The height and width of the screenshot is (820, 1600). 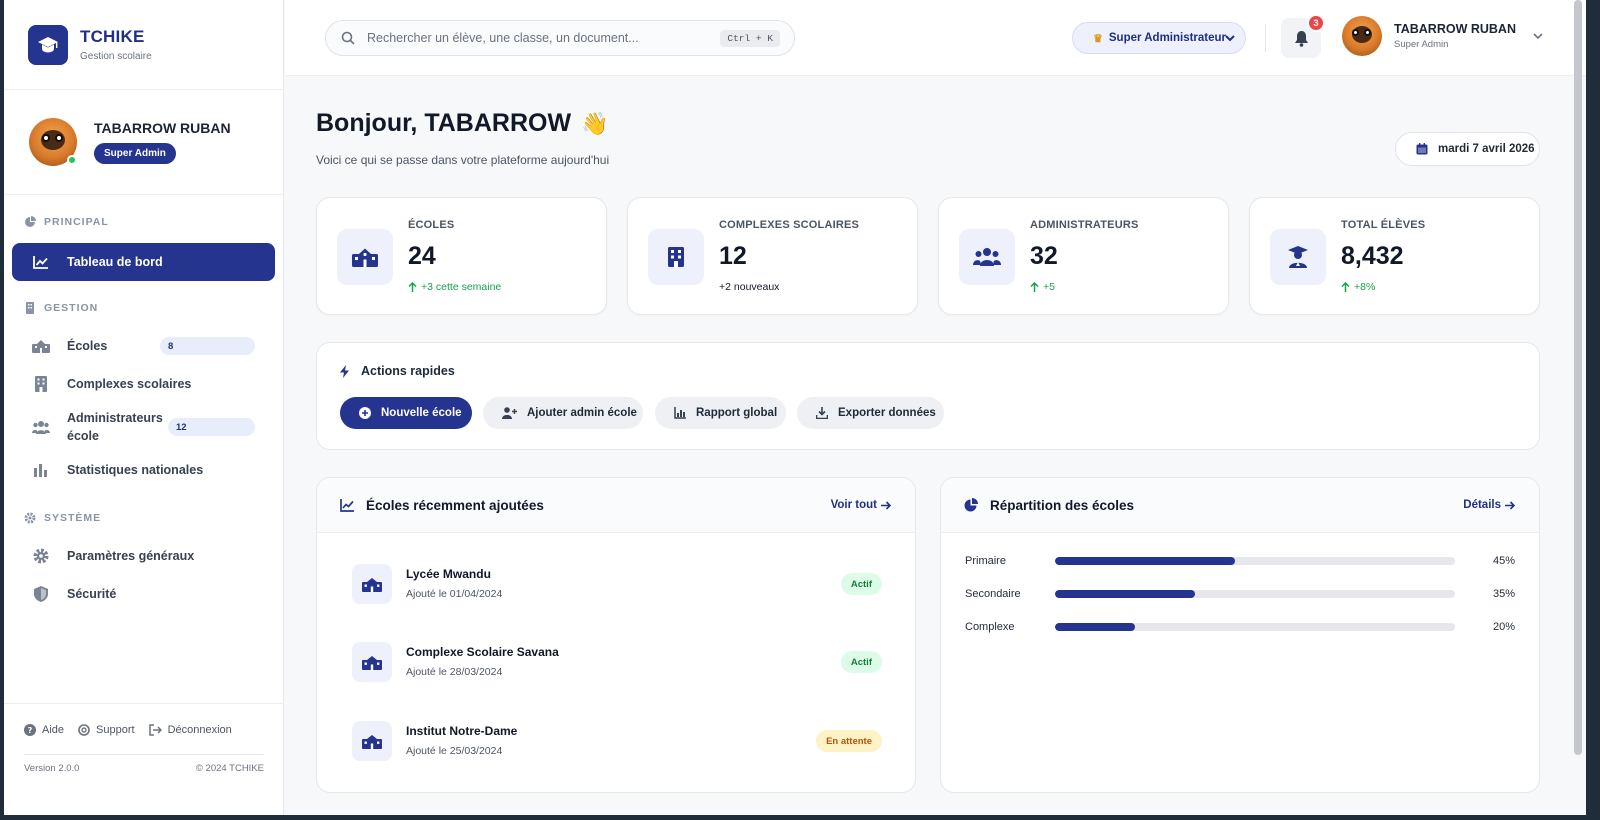 I want to click on school-date: Ajouté le 25/03/2024, so click(x=454, y=751).